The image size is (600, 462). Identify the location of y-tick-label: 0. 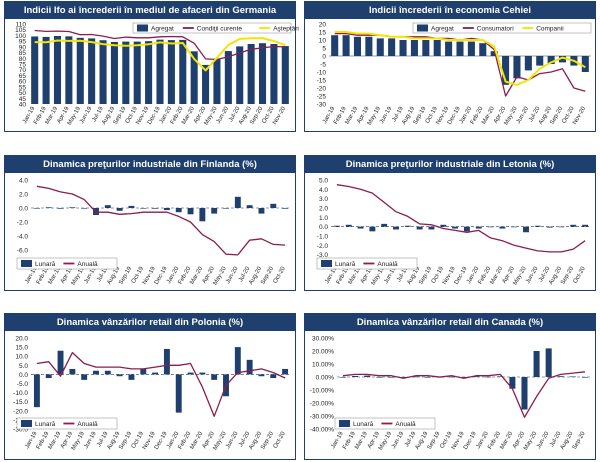
(324, 57).